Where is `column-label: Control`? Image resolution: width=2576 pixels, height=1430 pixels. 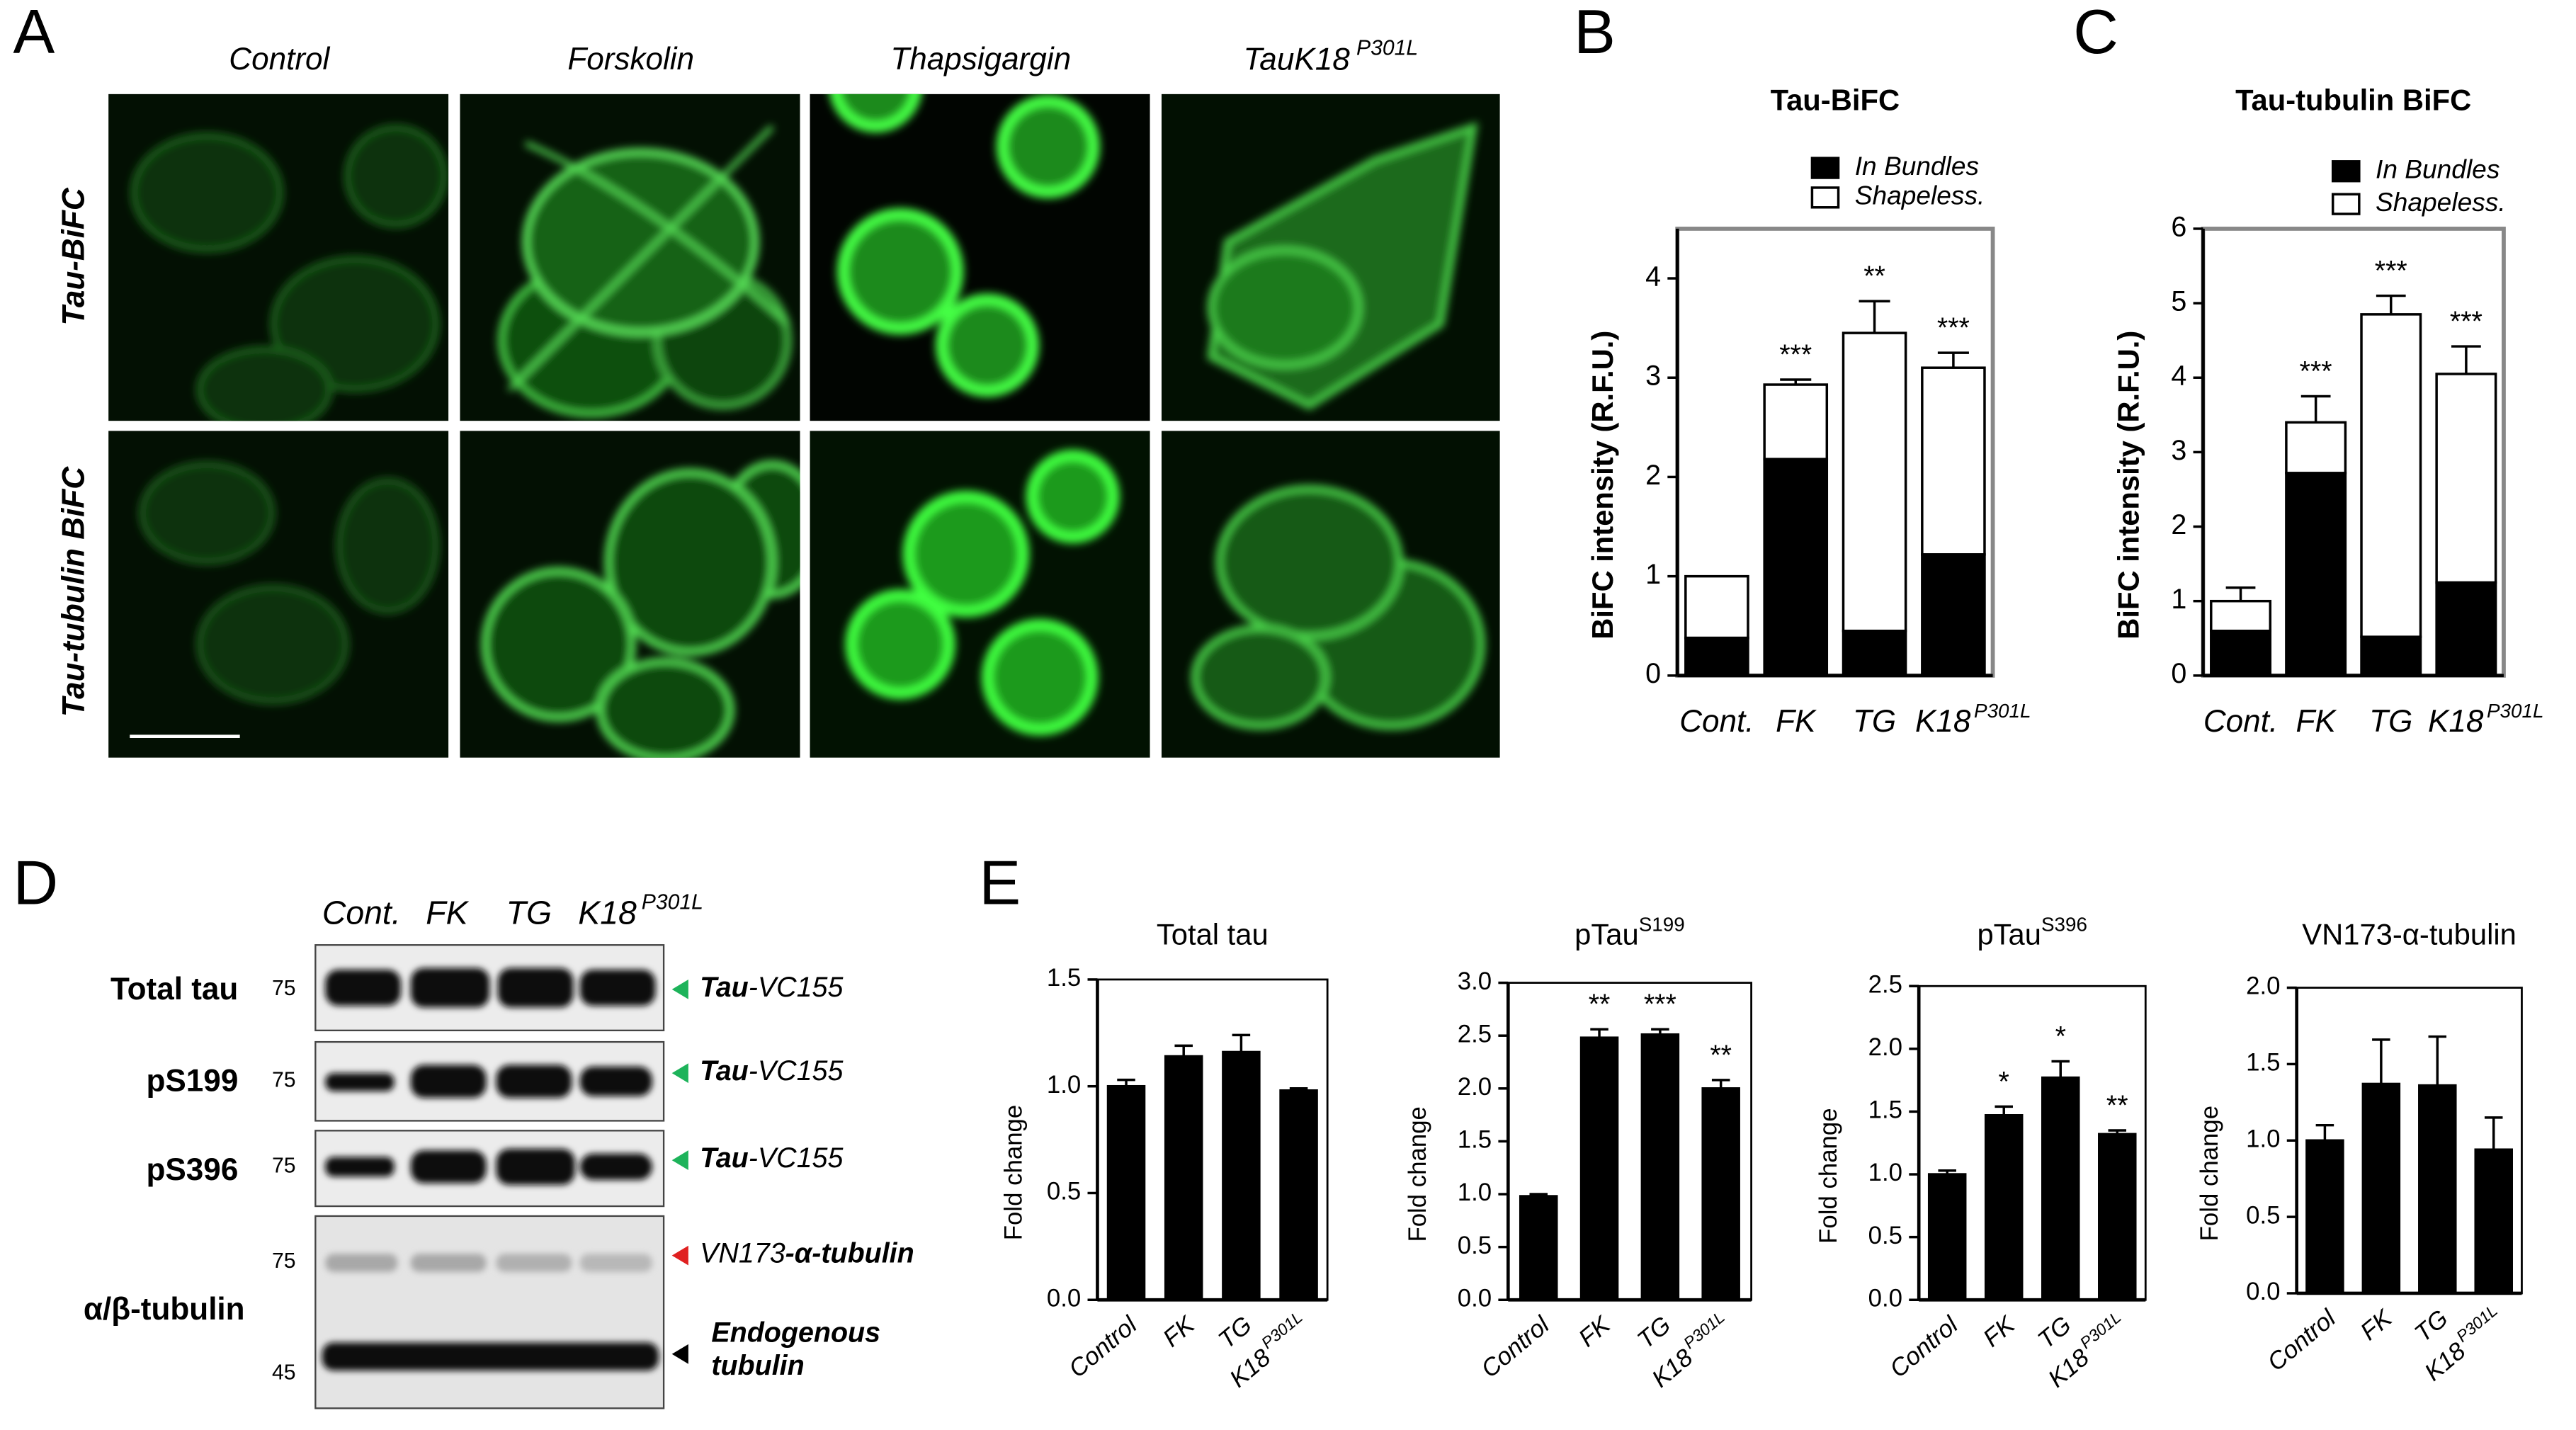
column-label: Control is located at coordinates (279, 59).